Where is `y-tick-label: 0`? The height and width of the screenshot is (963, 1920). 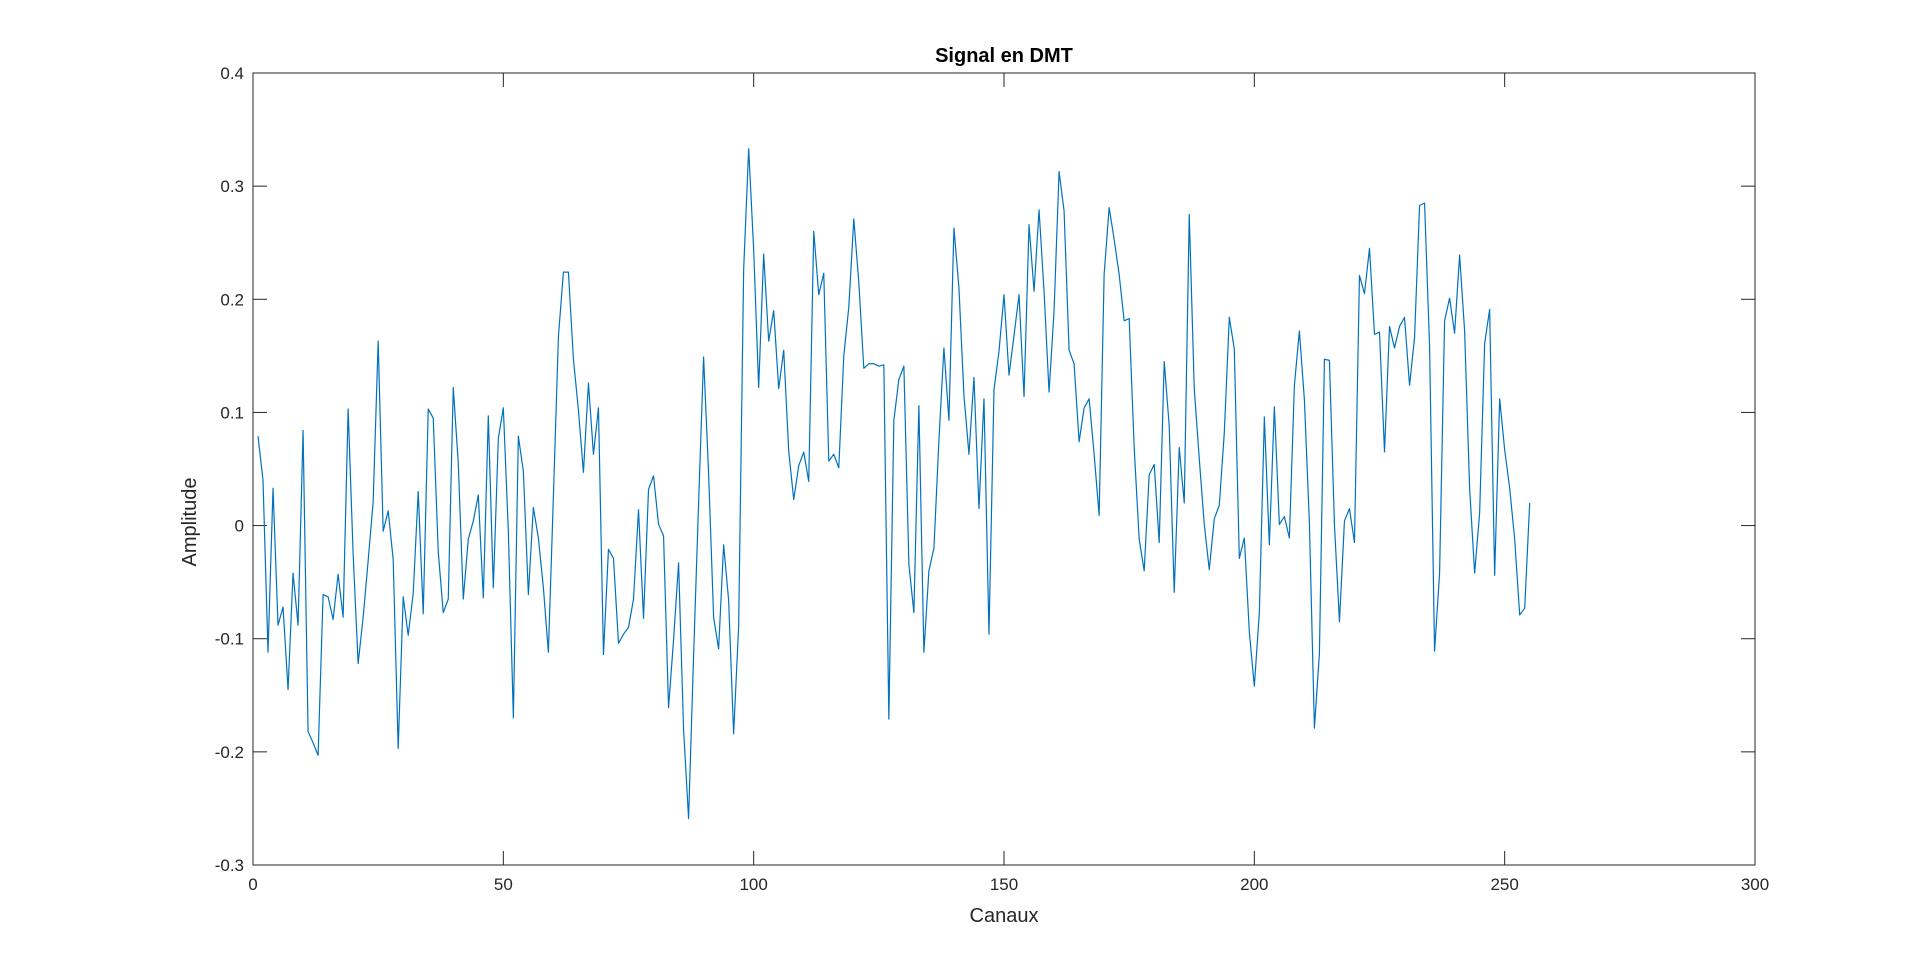
y-tick-label: 0 is located at coordinates (239, 526).